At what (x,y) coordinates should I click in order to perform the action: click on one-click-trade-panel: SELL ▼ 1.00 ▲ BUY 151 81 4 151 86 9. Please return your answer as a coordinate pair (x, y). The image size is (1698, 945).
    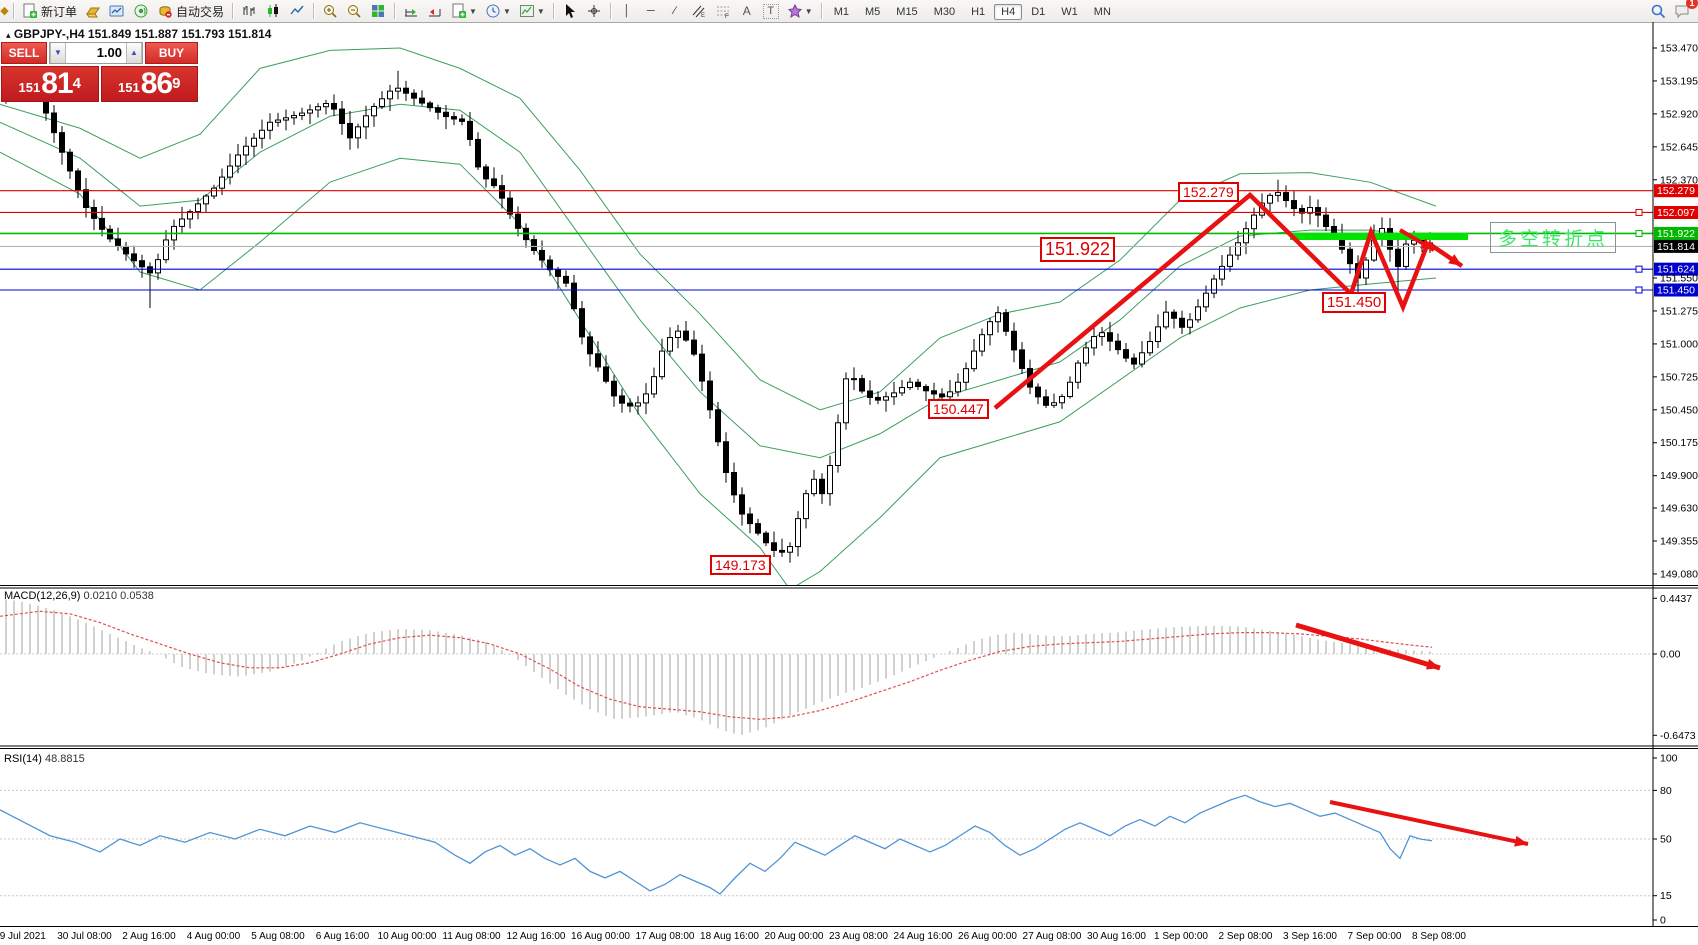
    Looking at the image, I should click on (99, 72).